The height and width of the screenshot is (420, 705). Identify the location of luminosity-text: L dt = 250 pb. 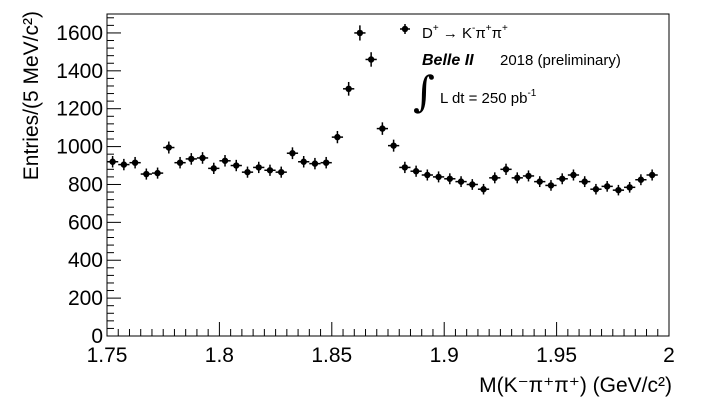
(483, 98).